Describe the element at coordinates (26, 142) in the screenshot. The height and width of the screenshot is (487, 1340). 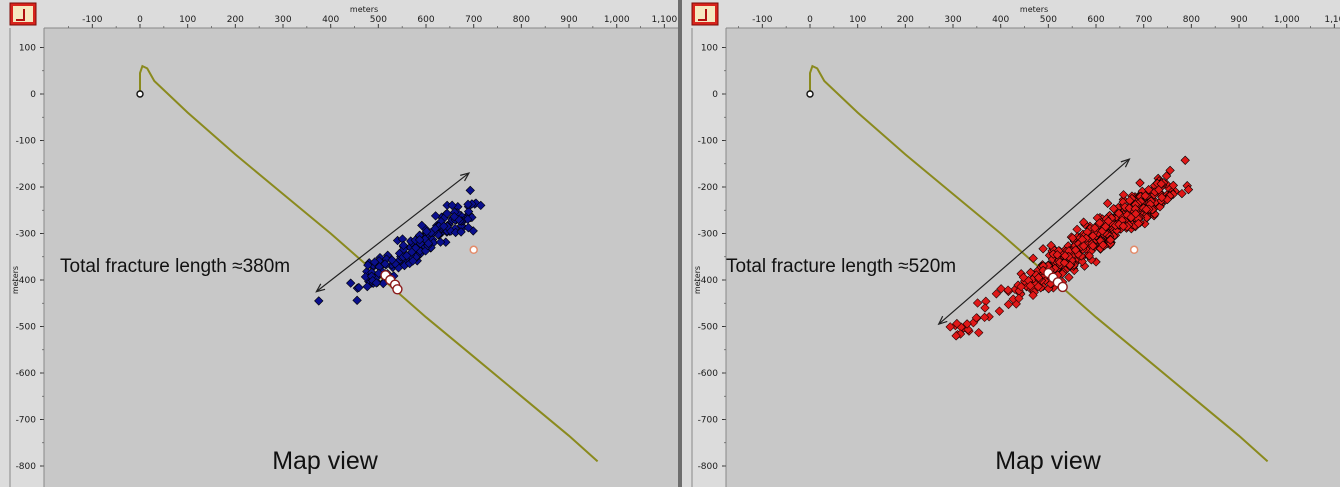
I see `y-tick-label: -100` at that location.